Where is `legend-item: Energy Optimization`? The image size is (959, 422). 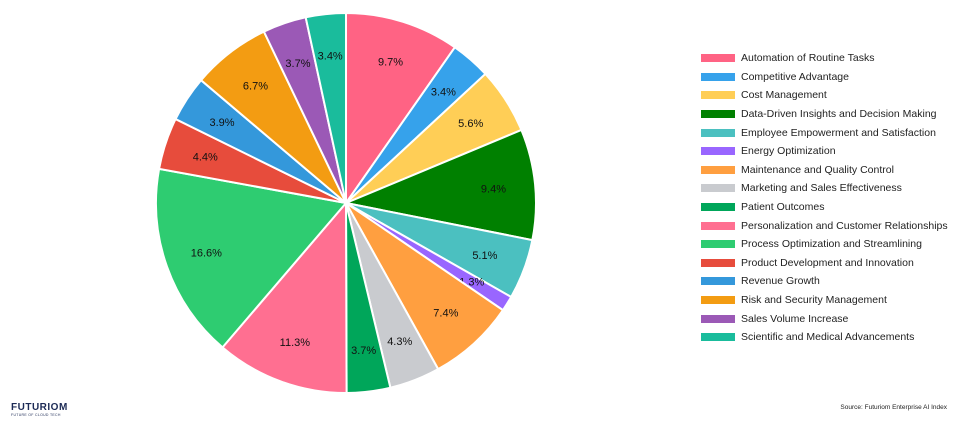
legend-item: Energy Optimization is located at coordinates (824, 151).